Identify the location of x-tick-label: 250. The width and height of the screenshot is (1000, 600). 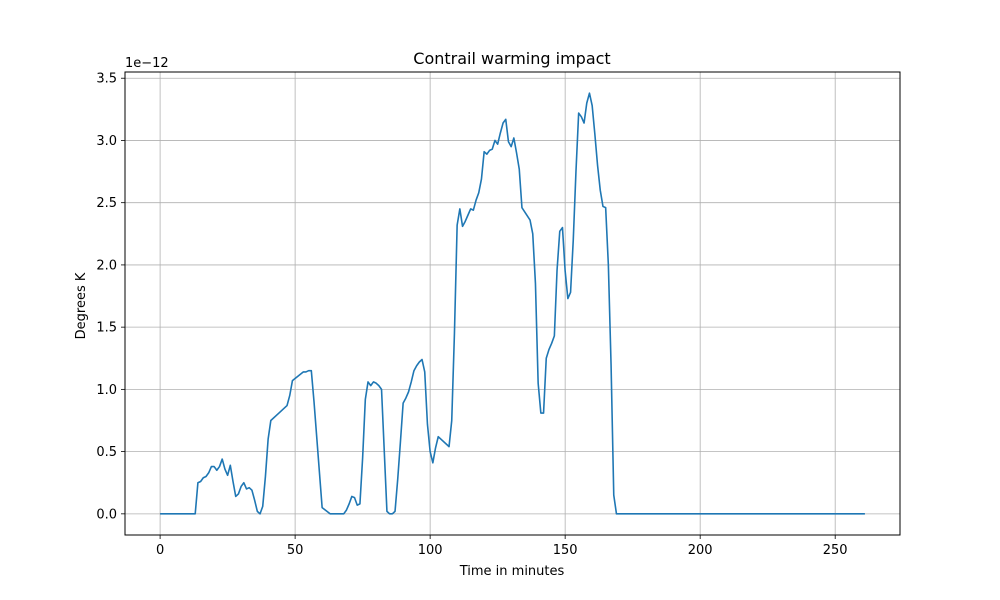
(835, 550).